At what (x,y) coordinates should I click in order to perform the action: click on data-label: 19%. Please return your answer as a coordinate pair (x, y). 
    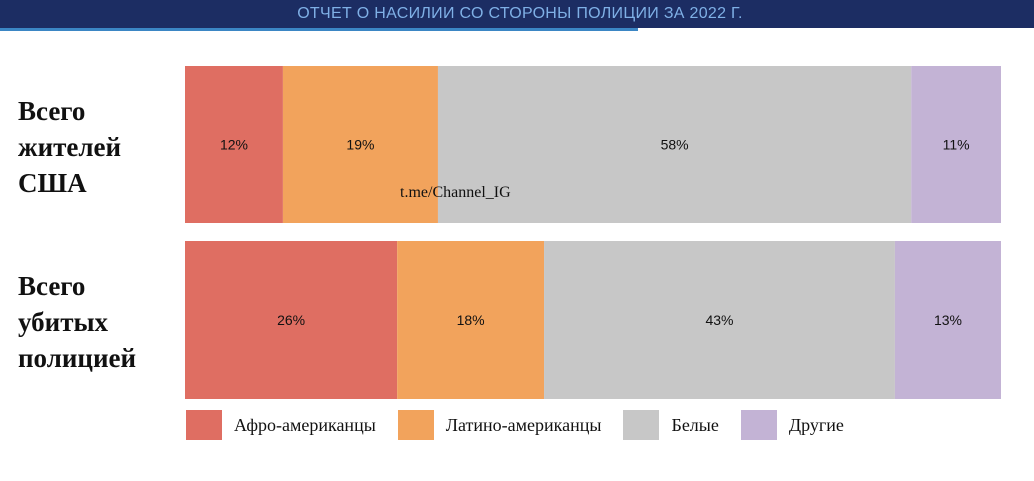
    Looking at the image, I should click on (360, 145).